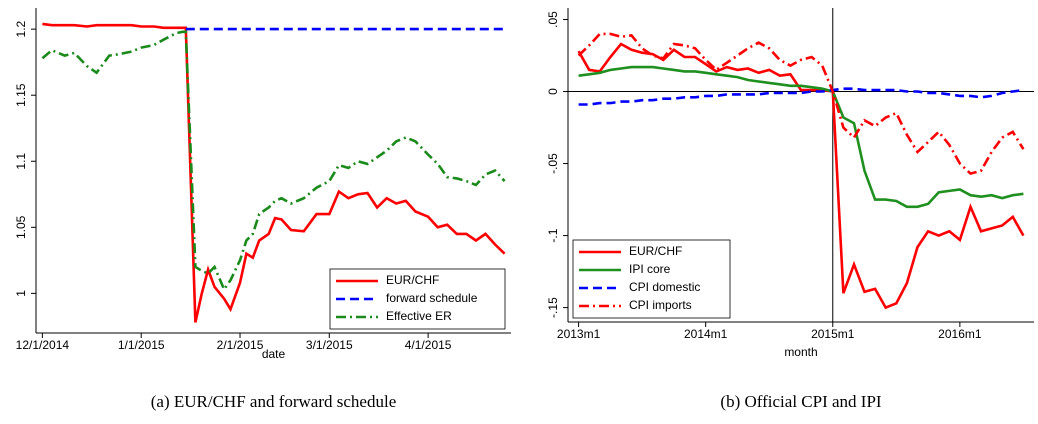  I want to click on x-tick-label: 2013m1, so click(579, 334).